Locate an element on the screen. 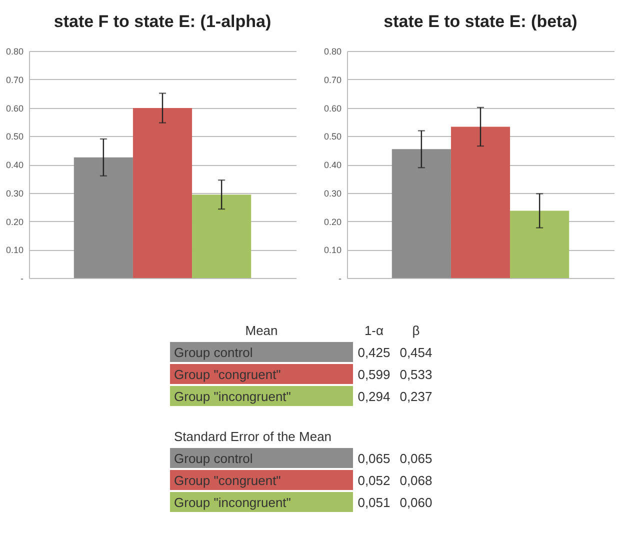 This screenshot has width=637, height=540. text: 0,237 is located at coordinates (416, 396).